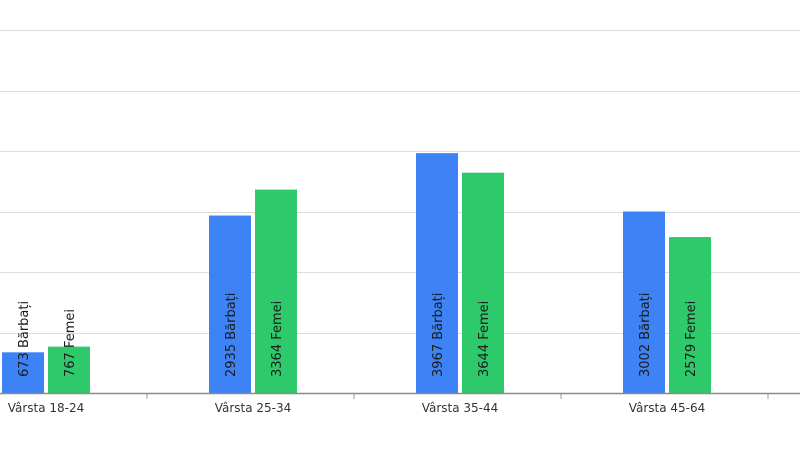 Image resolution: width=800 pixels, height=450 pixels. I want to click on x-tick-label-2: Vârsta 35-44, so click(460, 408).